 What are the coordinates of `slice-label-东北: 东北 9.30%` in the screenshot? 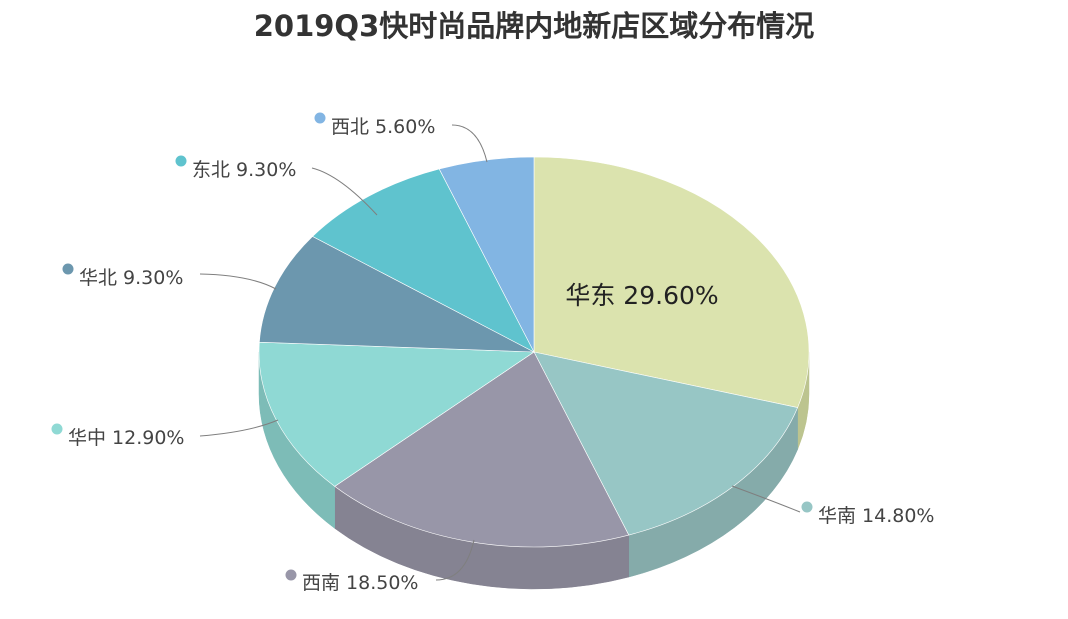 It's located at (244, 170).